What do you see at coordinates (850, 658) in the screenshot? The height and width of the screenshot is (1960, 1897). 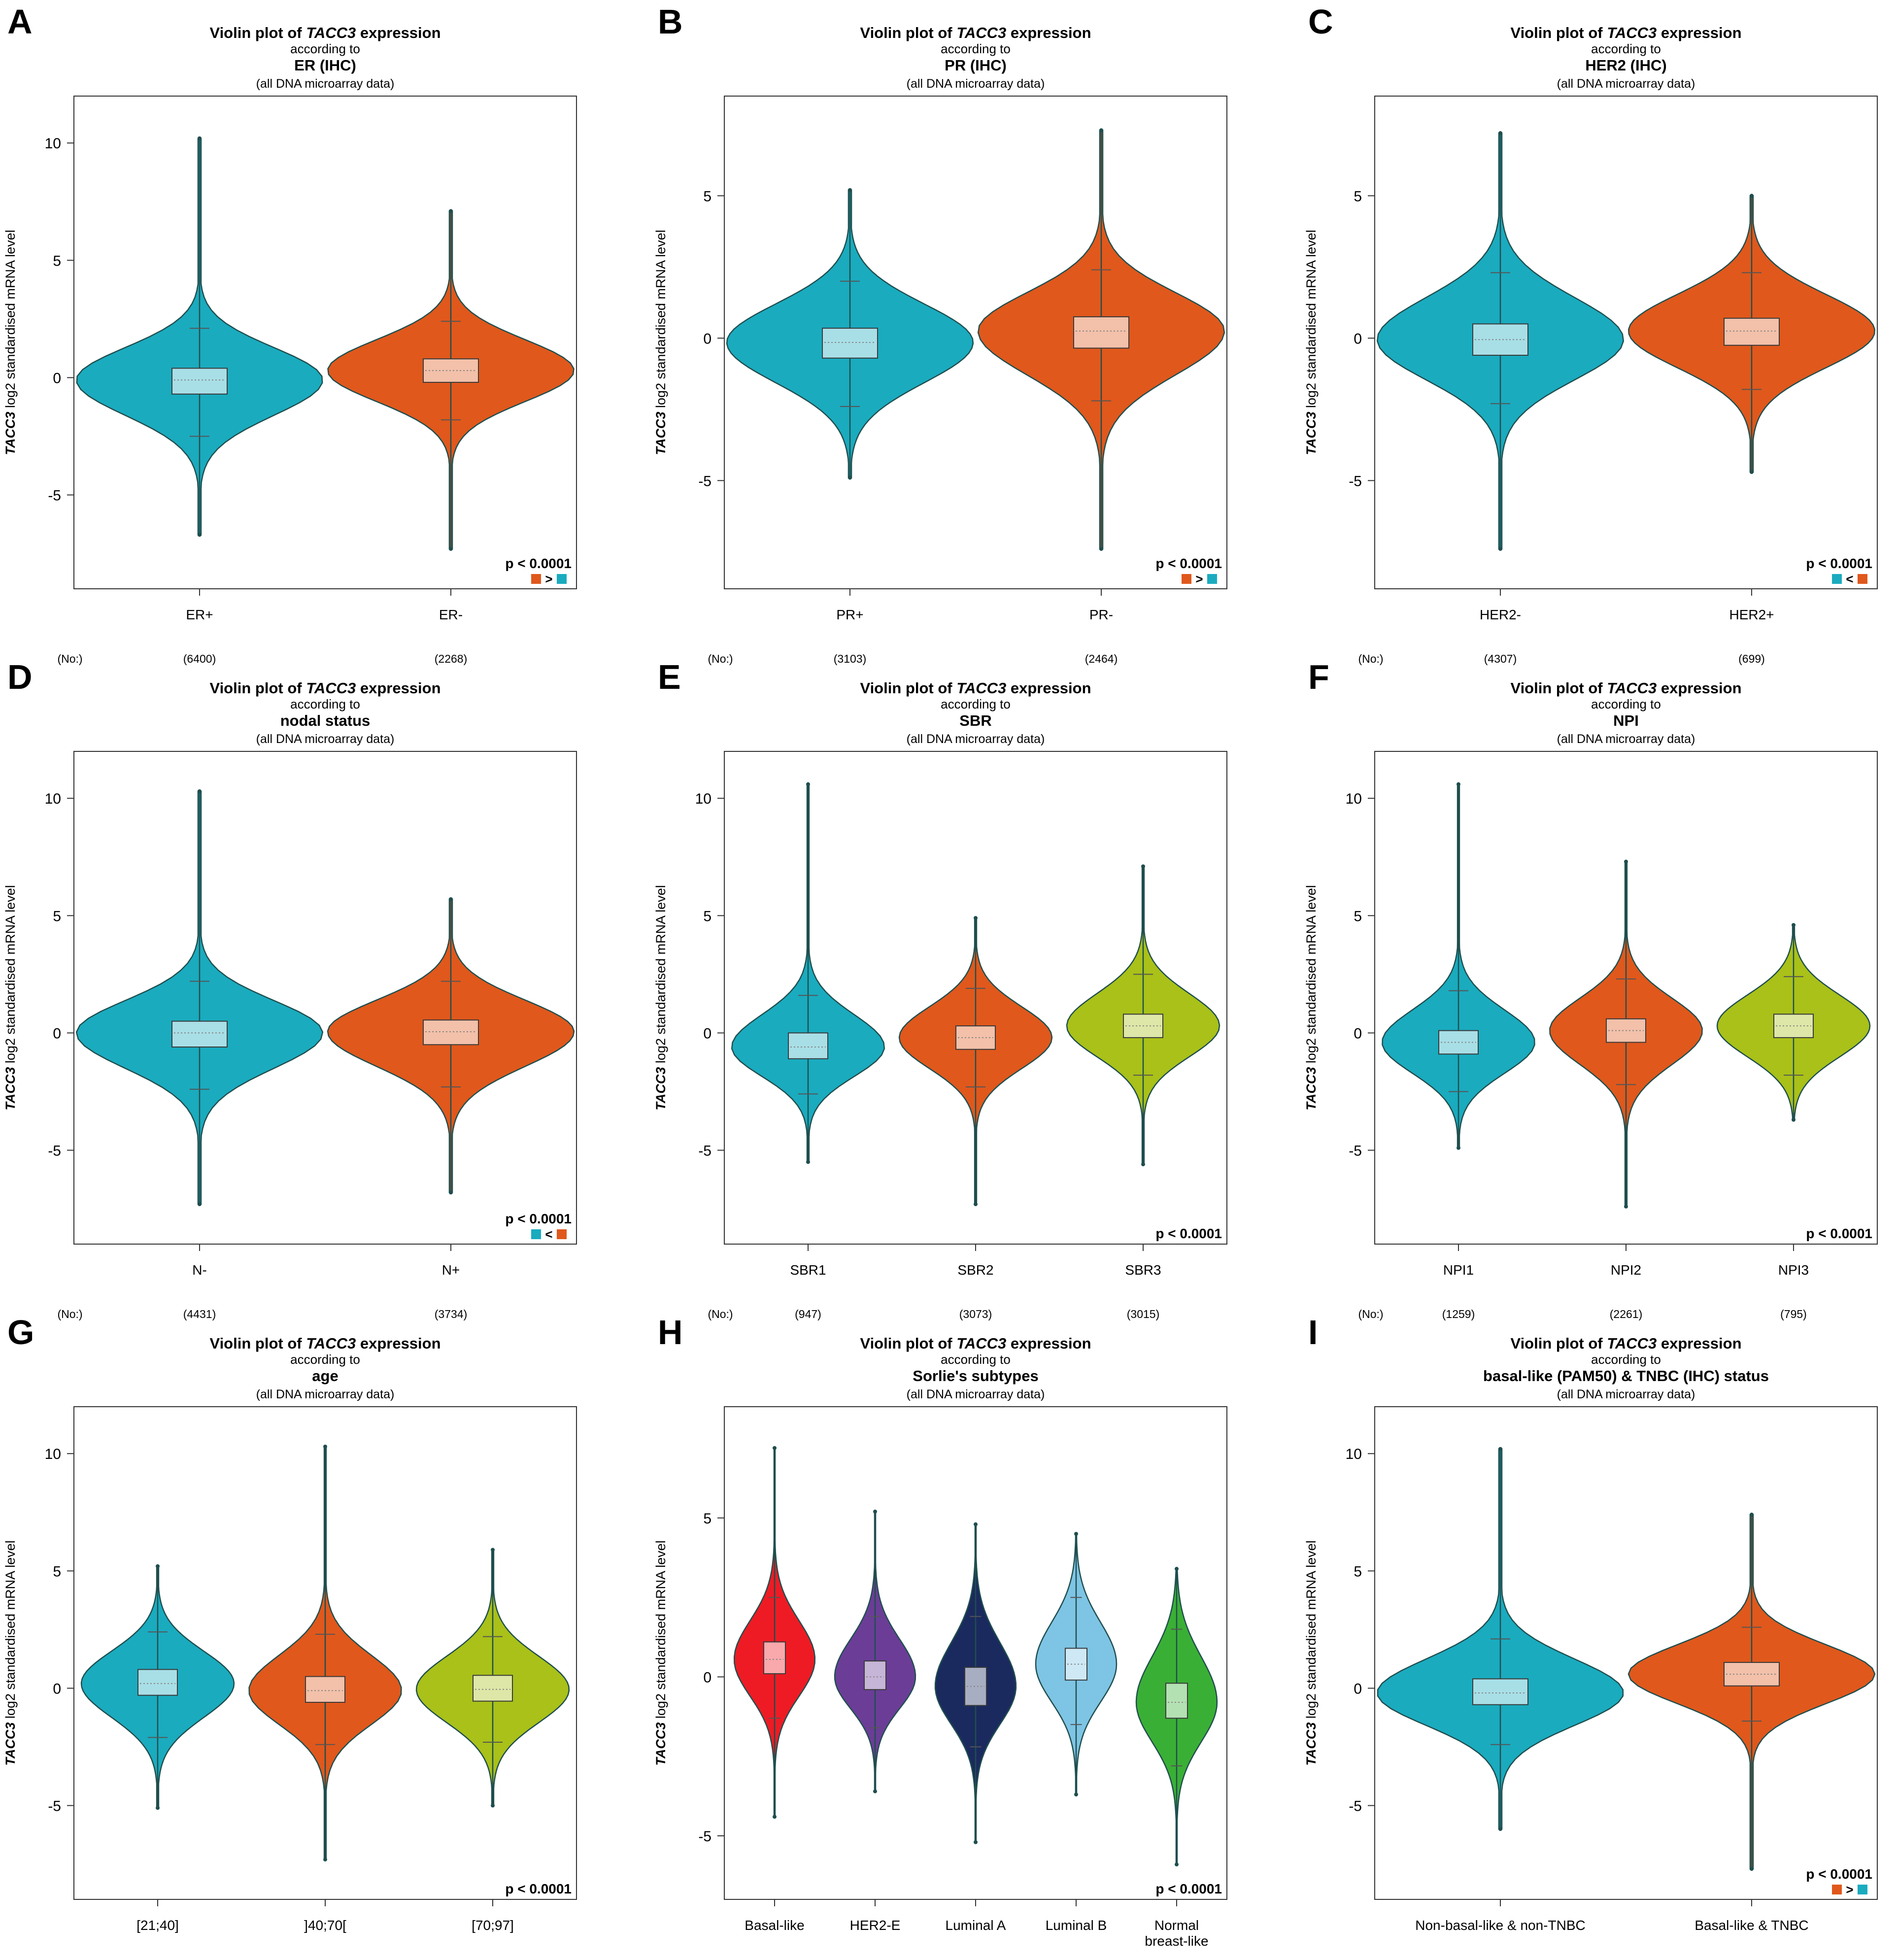 I see `sample-count: (3103)` at bounding box center [850, 658].